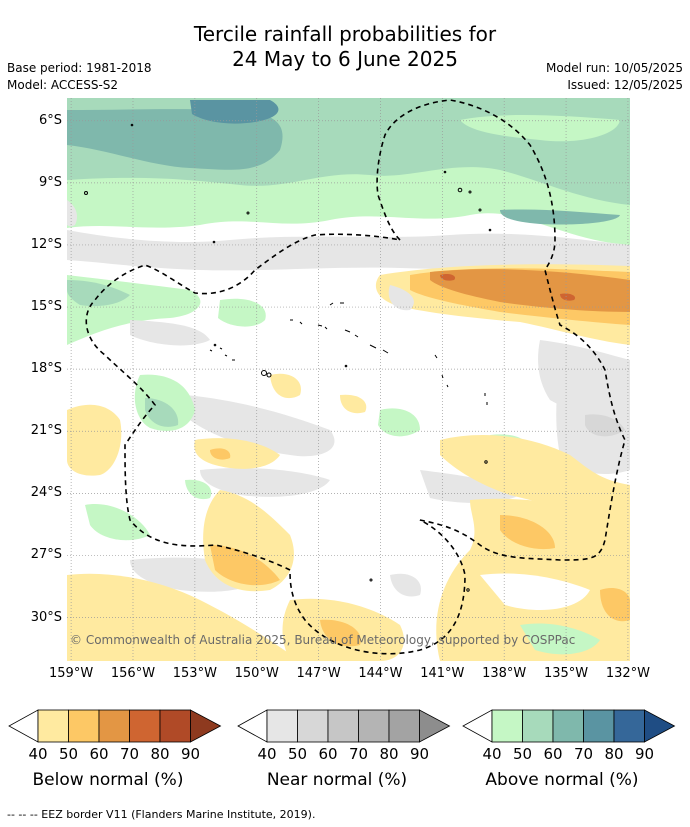 The height and width of the screenshot is (827, 690). I want to click on lat-label: 6°S, so click(50, 120).